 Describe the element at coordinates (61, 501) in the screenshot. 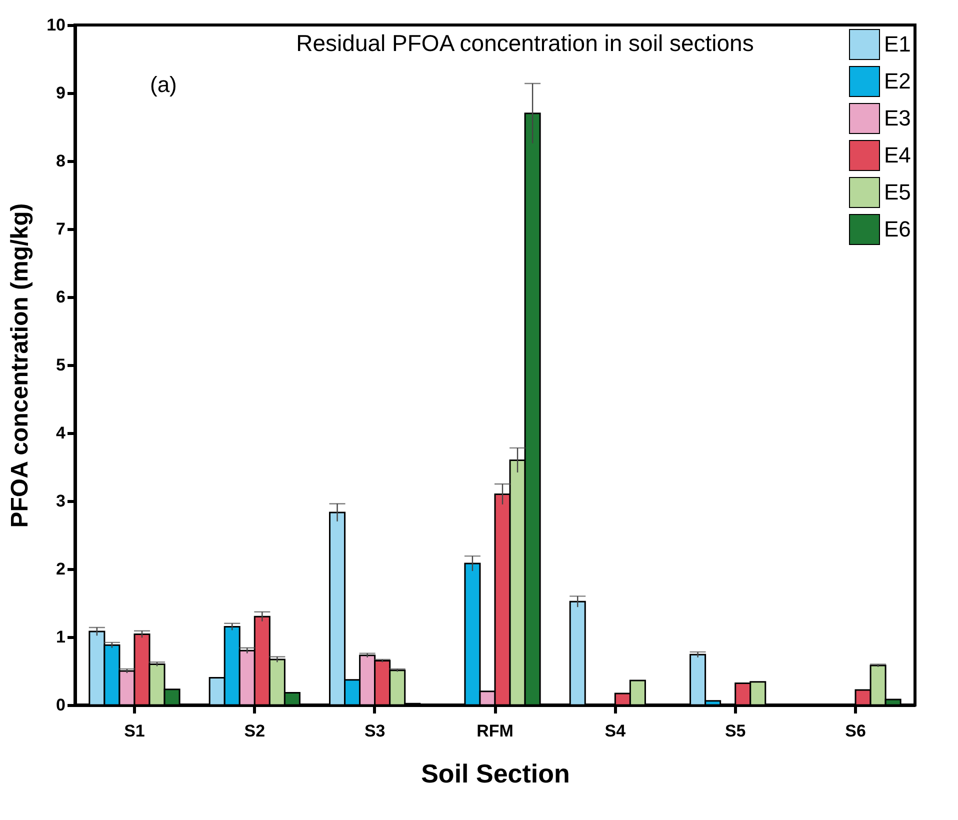

I see `y-tick-label: 3` at that location.